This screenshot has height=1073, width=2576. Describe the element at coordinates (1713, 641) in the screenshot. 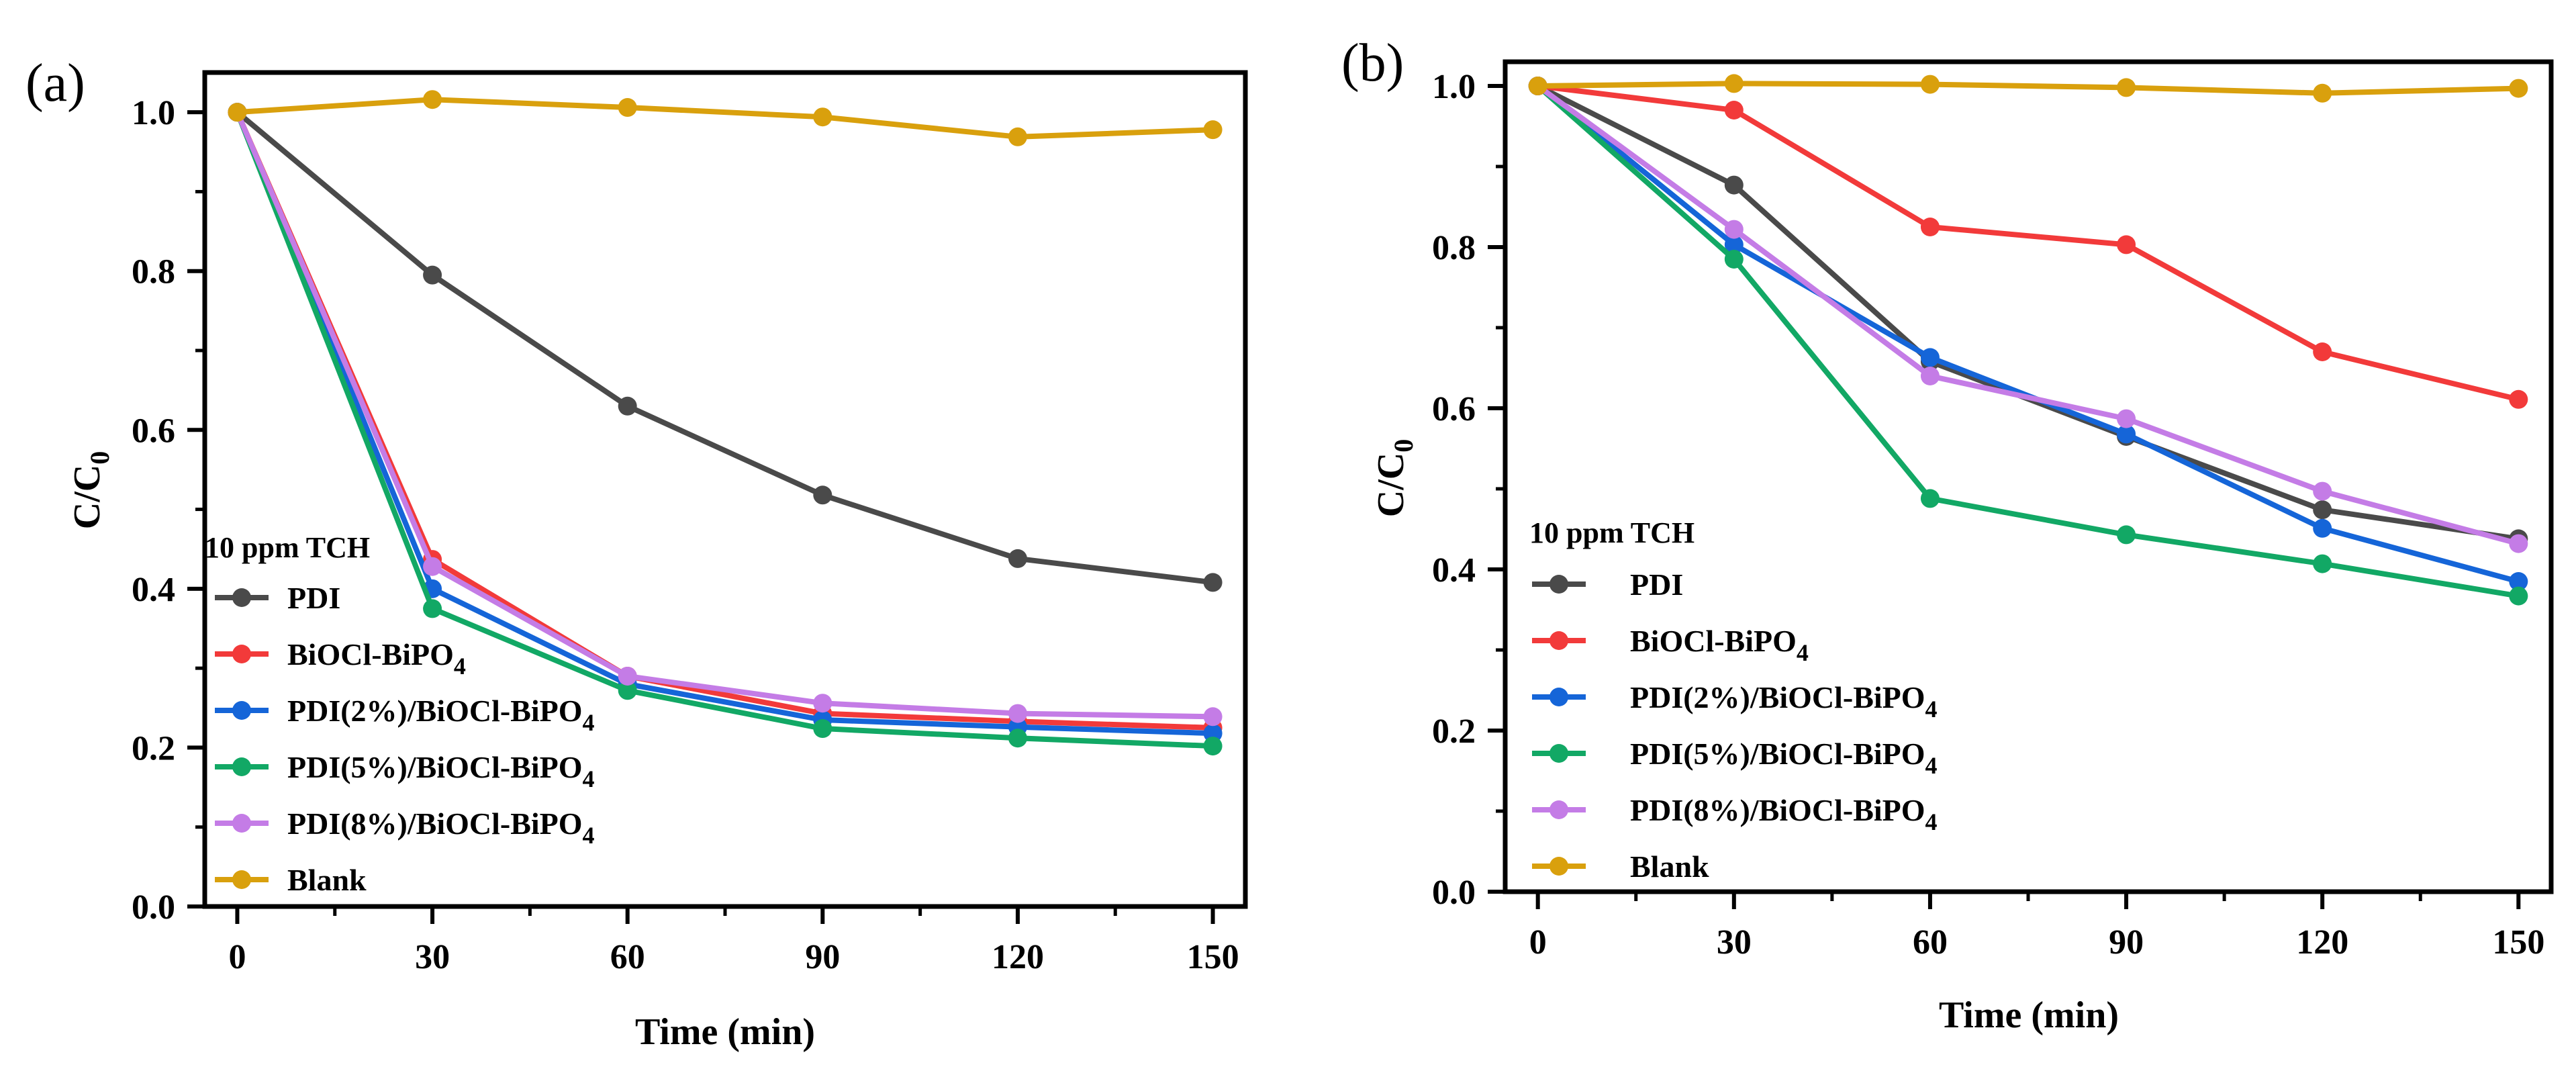

I see `legend-label-main: BiOCl-BiPO` at that location.